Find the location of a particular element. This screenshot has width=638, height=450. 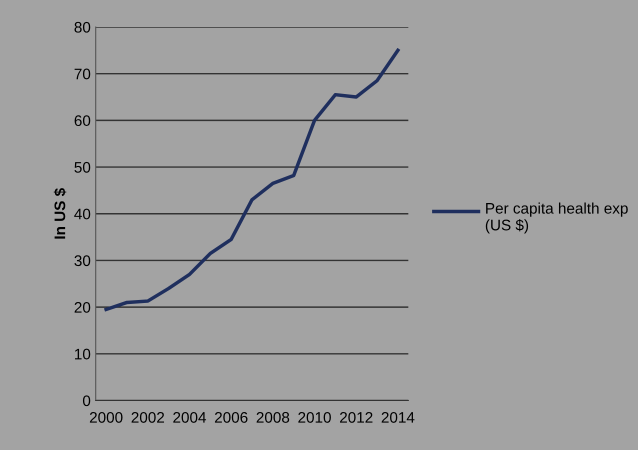

x-tick-label: 2004 is located at coordinates (189, 417).